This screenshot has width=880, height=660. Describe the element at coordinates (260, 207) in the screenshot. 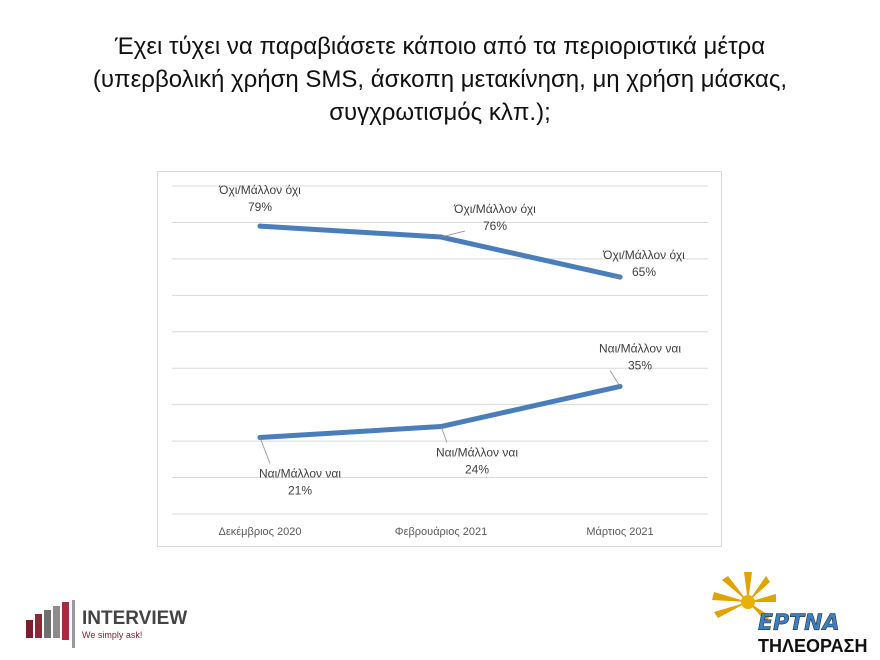

I see `data-label-value: 79%` at that location.